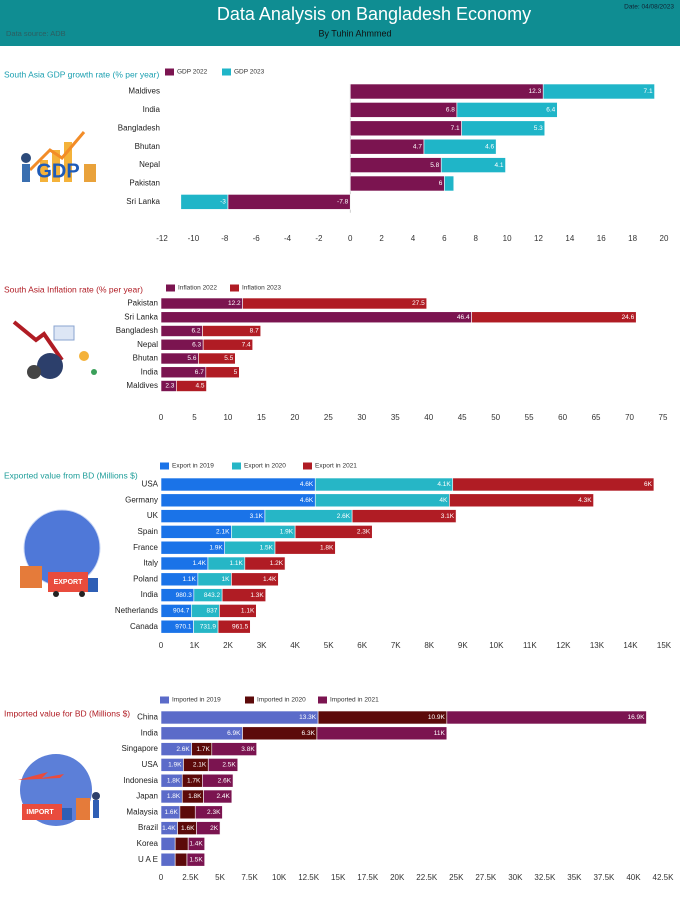 Image resolution: width=680 pixels, height=907 pixels. Describe the element at coordinates (234, 303) in the screenshot. I see `value-label: 12.2` at that location.